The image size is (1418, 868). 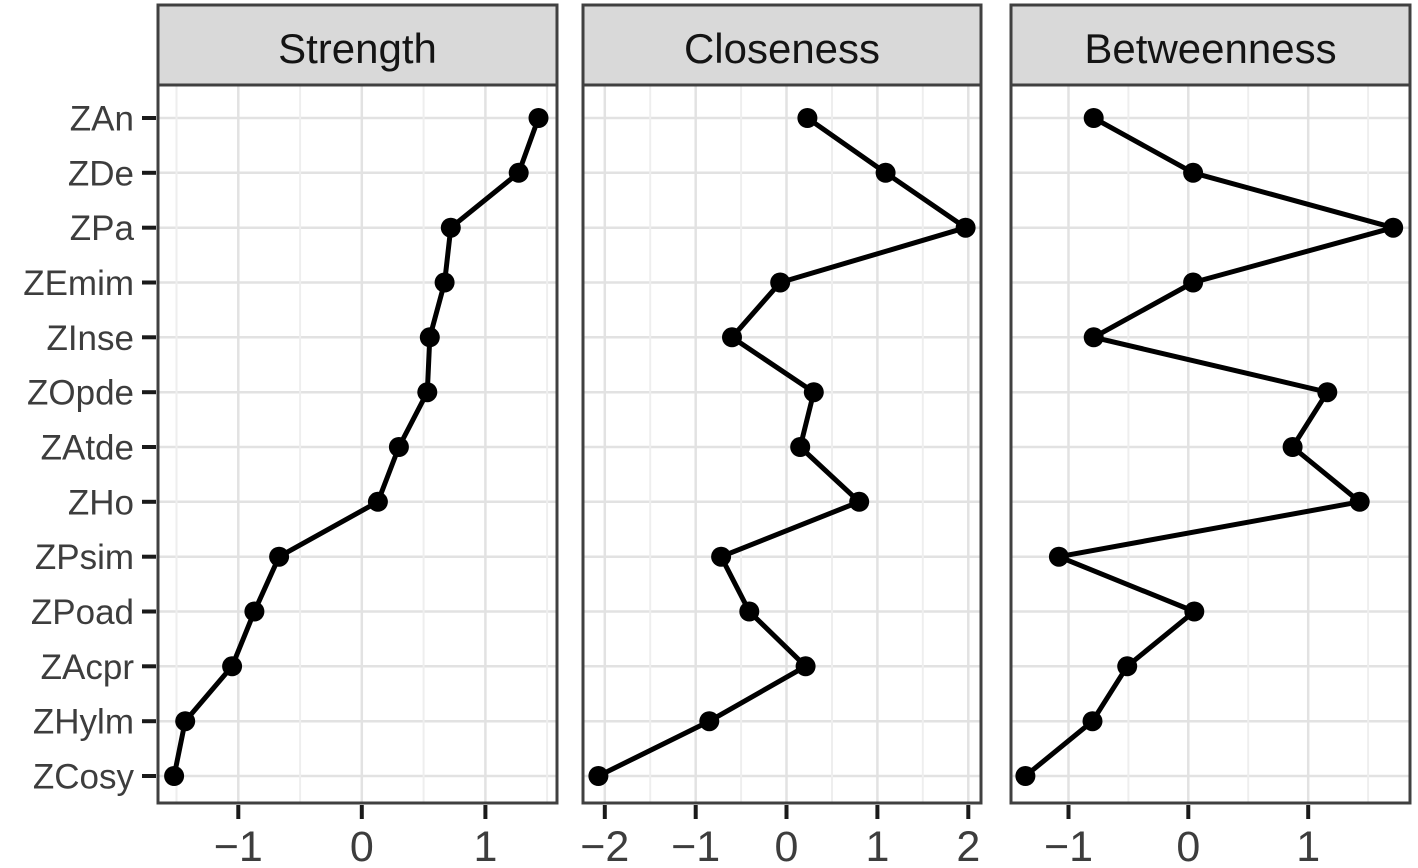 What do you see at coordinates (780, 282) in the screenshot?
I see `data-point-closeness-ZEmim` at bounding box center [780, 282].